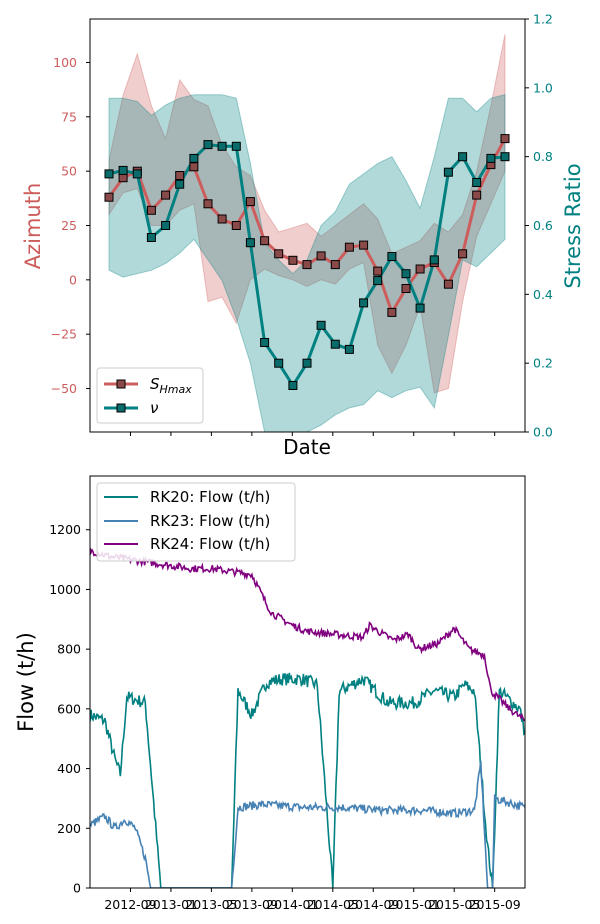  Describe the element at coordinates (333, 904) in the screenshot. I see `bottom-x-tick-label: 2014-05` at that location.